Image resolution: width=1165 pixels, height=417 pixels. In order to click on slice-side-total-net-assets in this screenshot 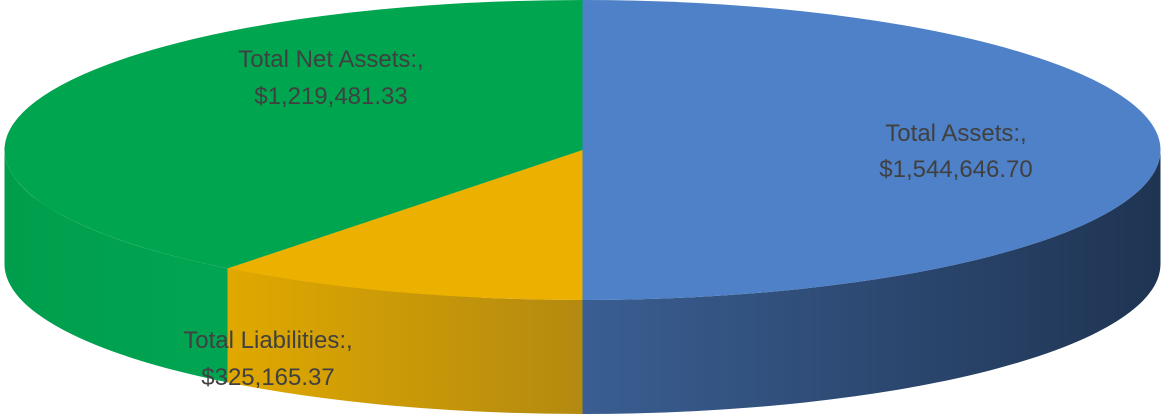, I will do `click(116, 266)`.